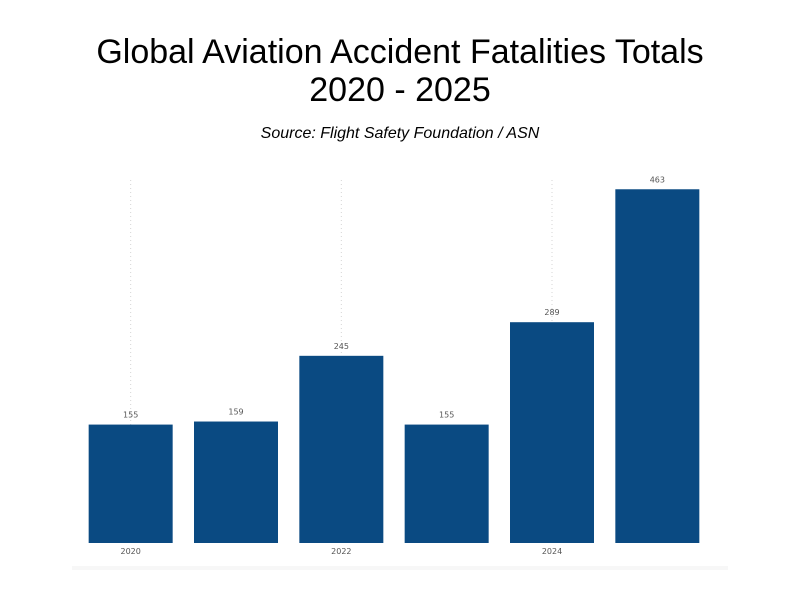  I want to click on data-label: 245, so click(341, 346).